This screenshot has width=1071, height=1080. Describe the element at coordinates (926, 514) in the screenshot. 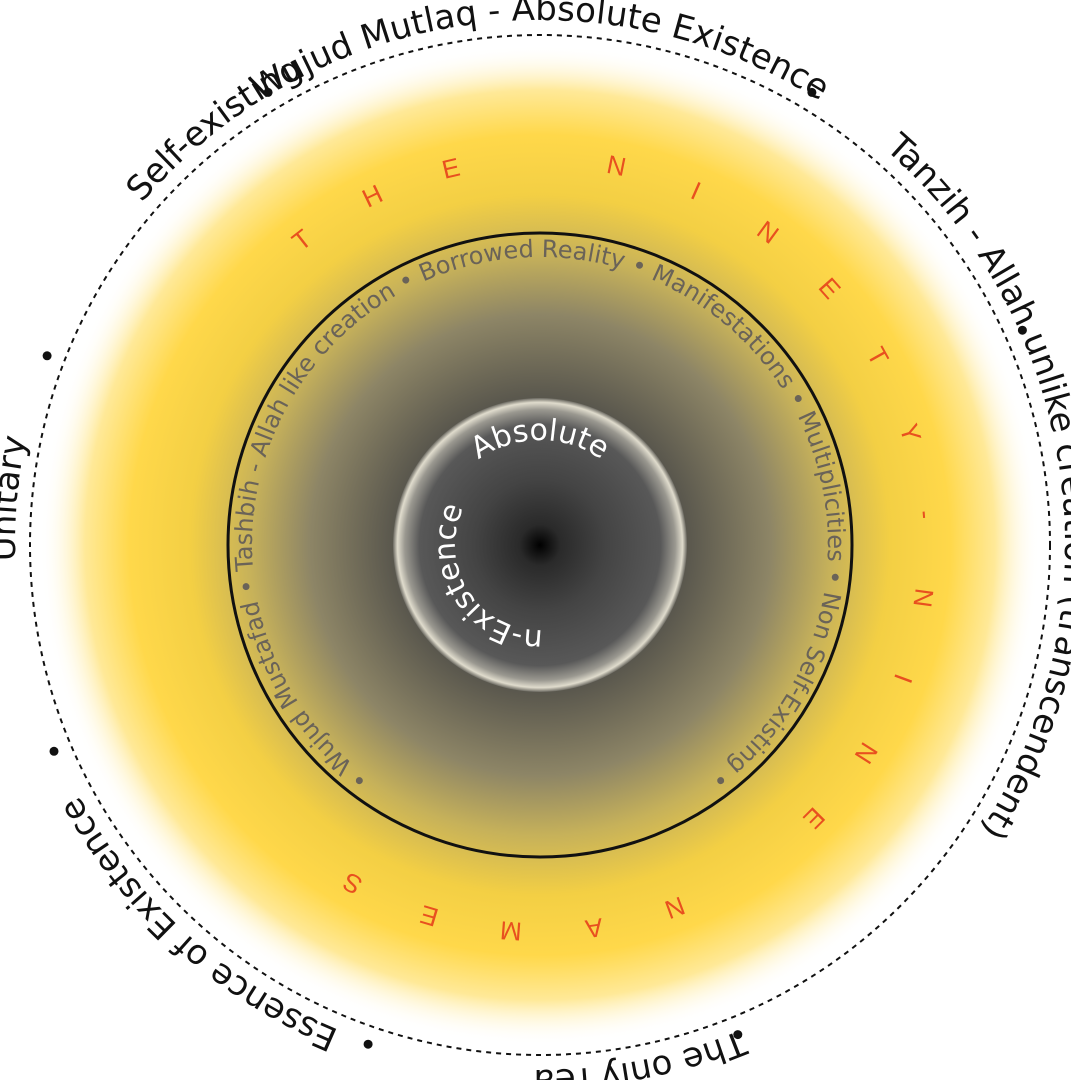

I see `names-letter: -` at that location.